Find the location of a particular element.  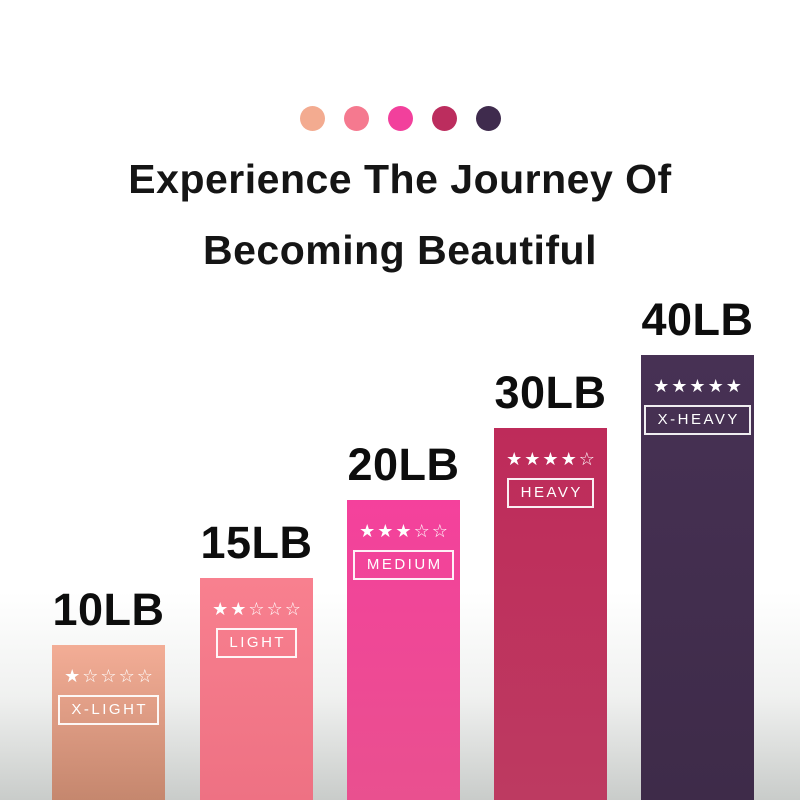

light-dot-icon is located at coordinates (356, 118).